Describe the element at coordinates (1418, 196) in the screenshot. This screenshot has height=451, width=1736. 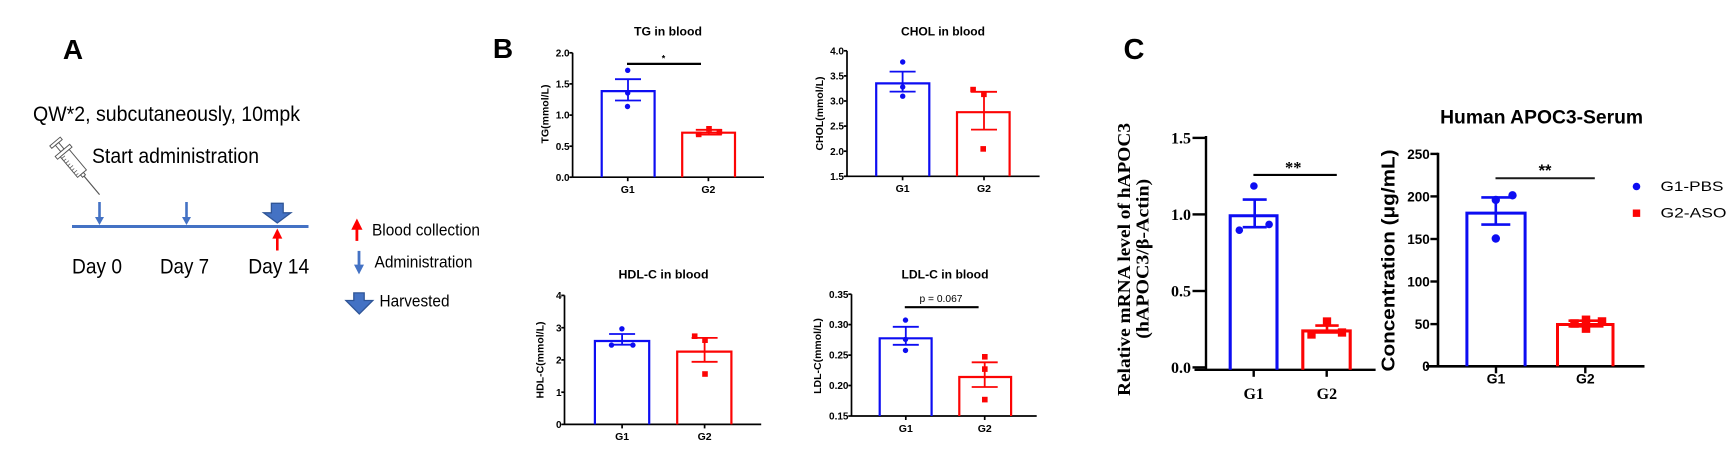
I see `svg-text: 200` at that location.